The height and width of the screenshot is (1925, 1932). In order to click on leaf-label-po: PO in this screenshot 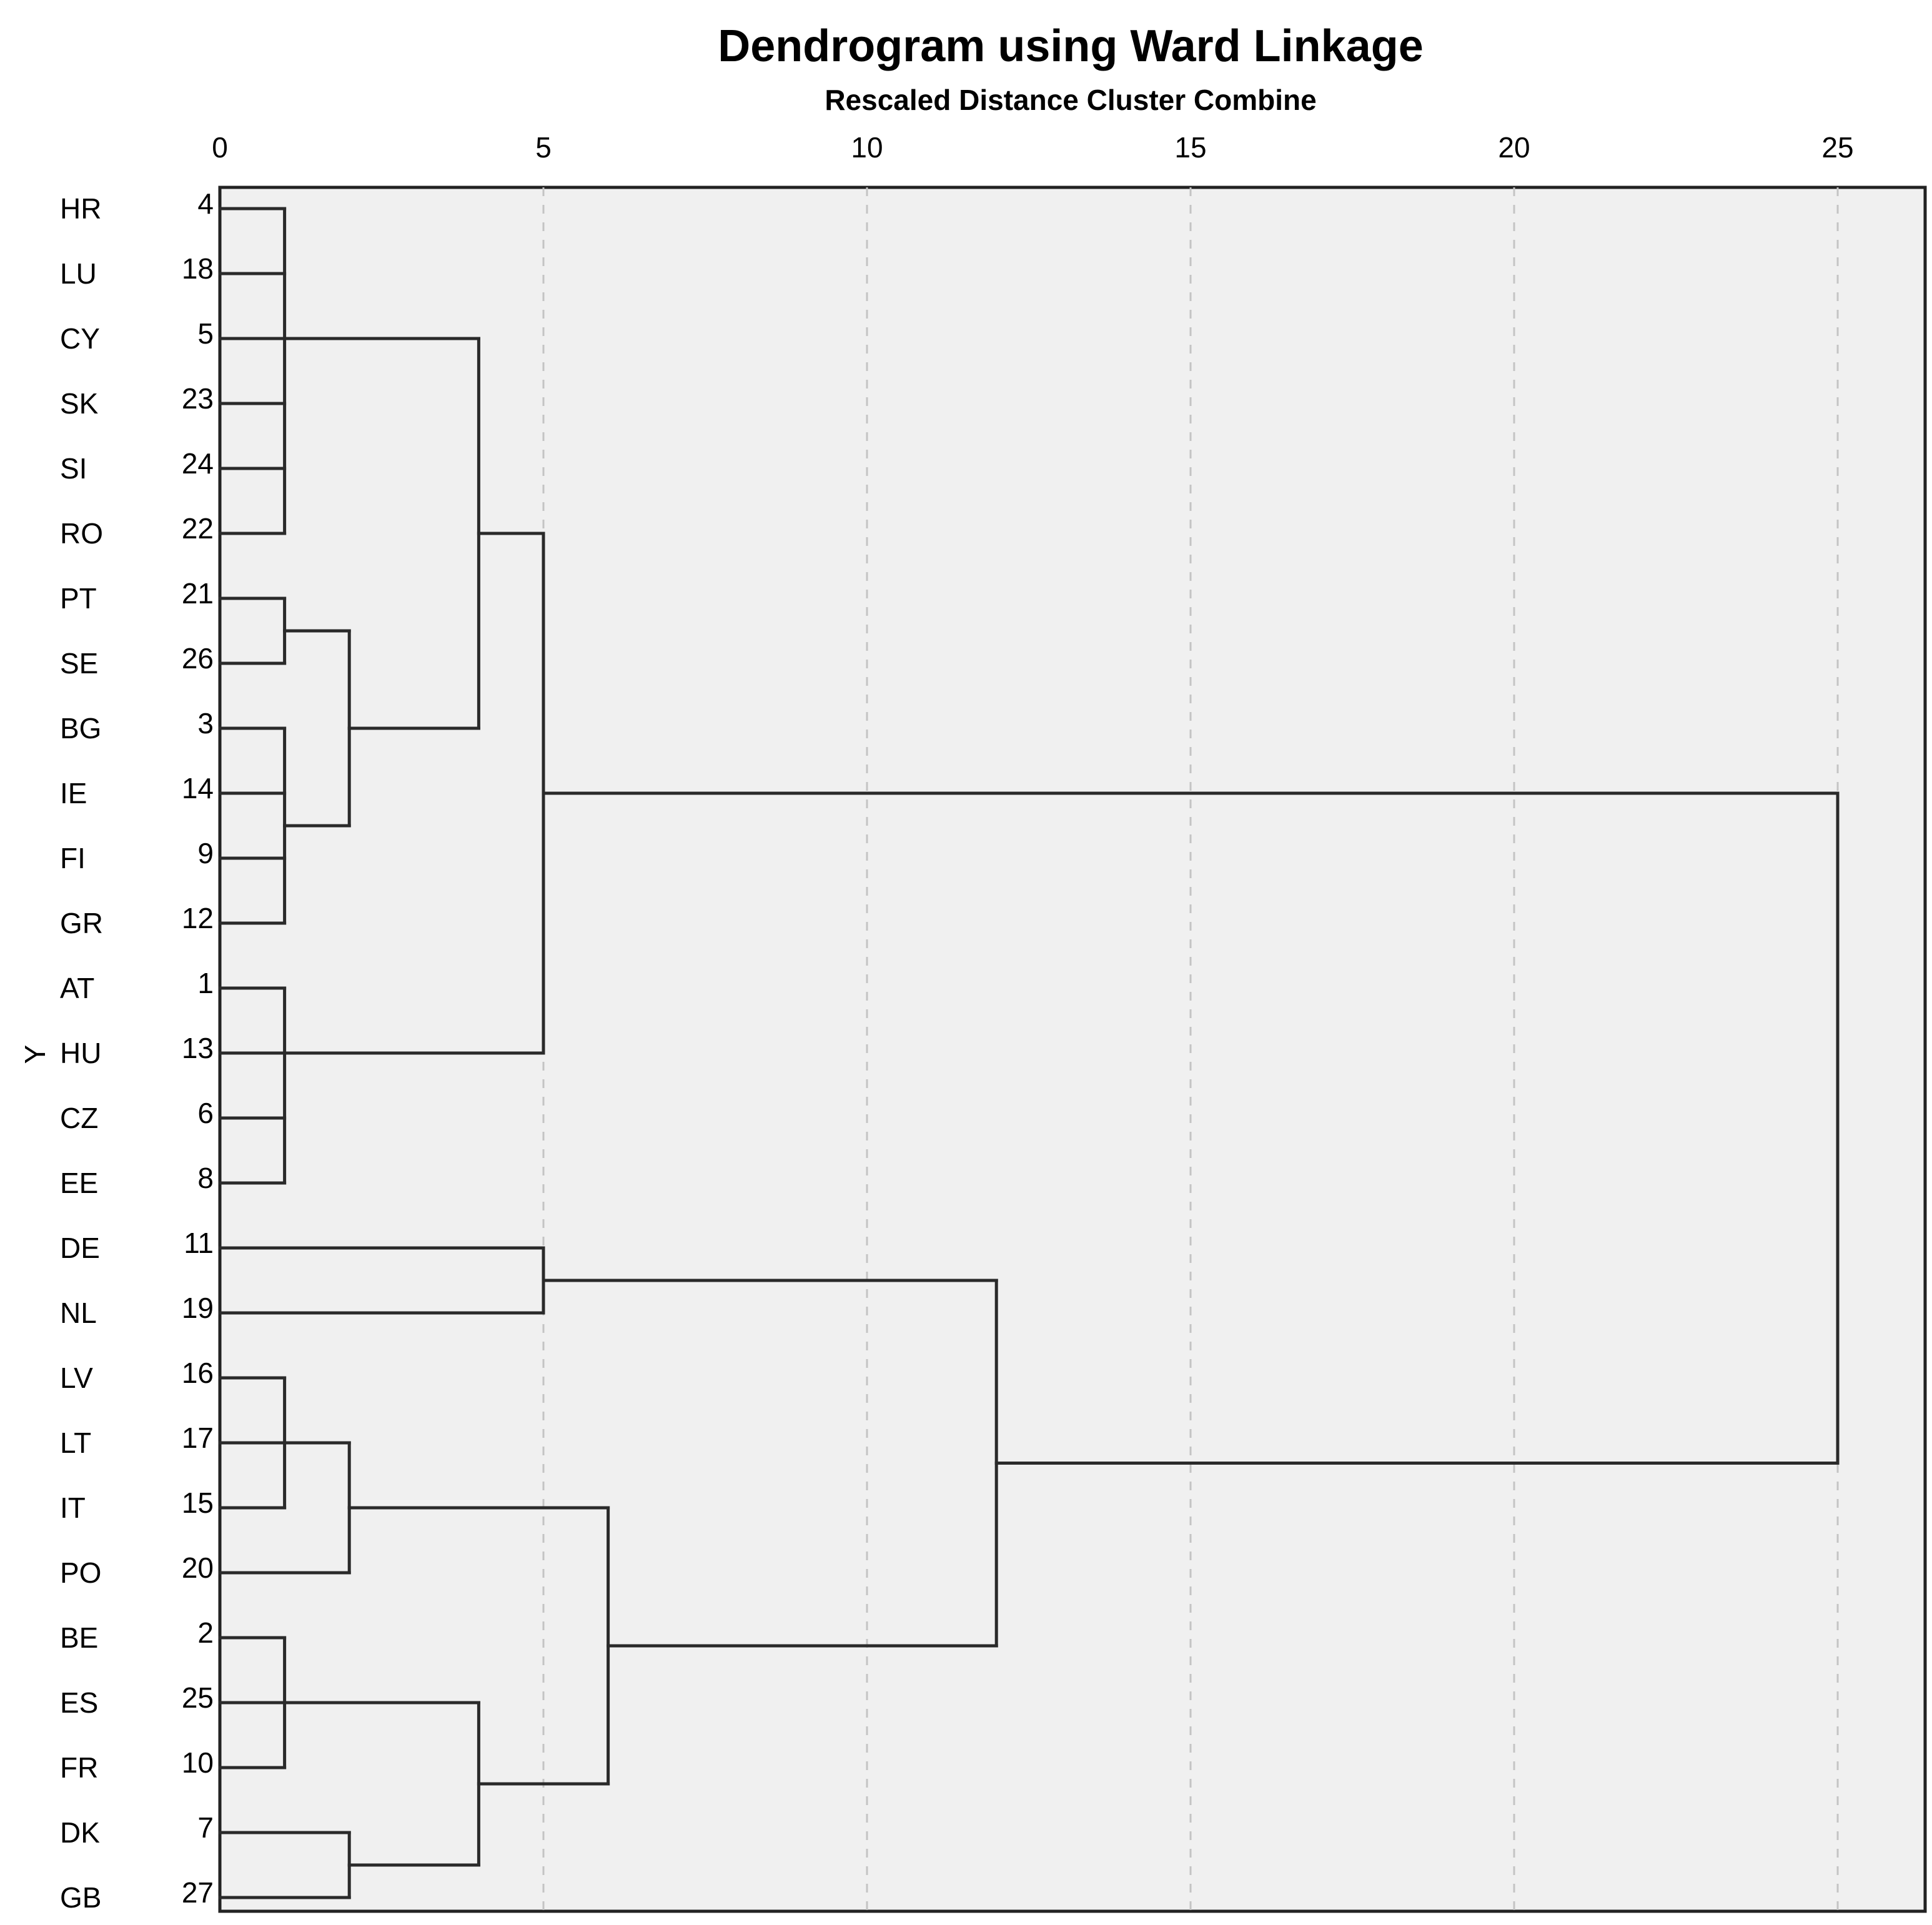, I will do `click(80, 1572)`.